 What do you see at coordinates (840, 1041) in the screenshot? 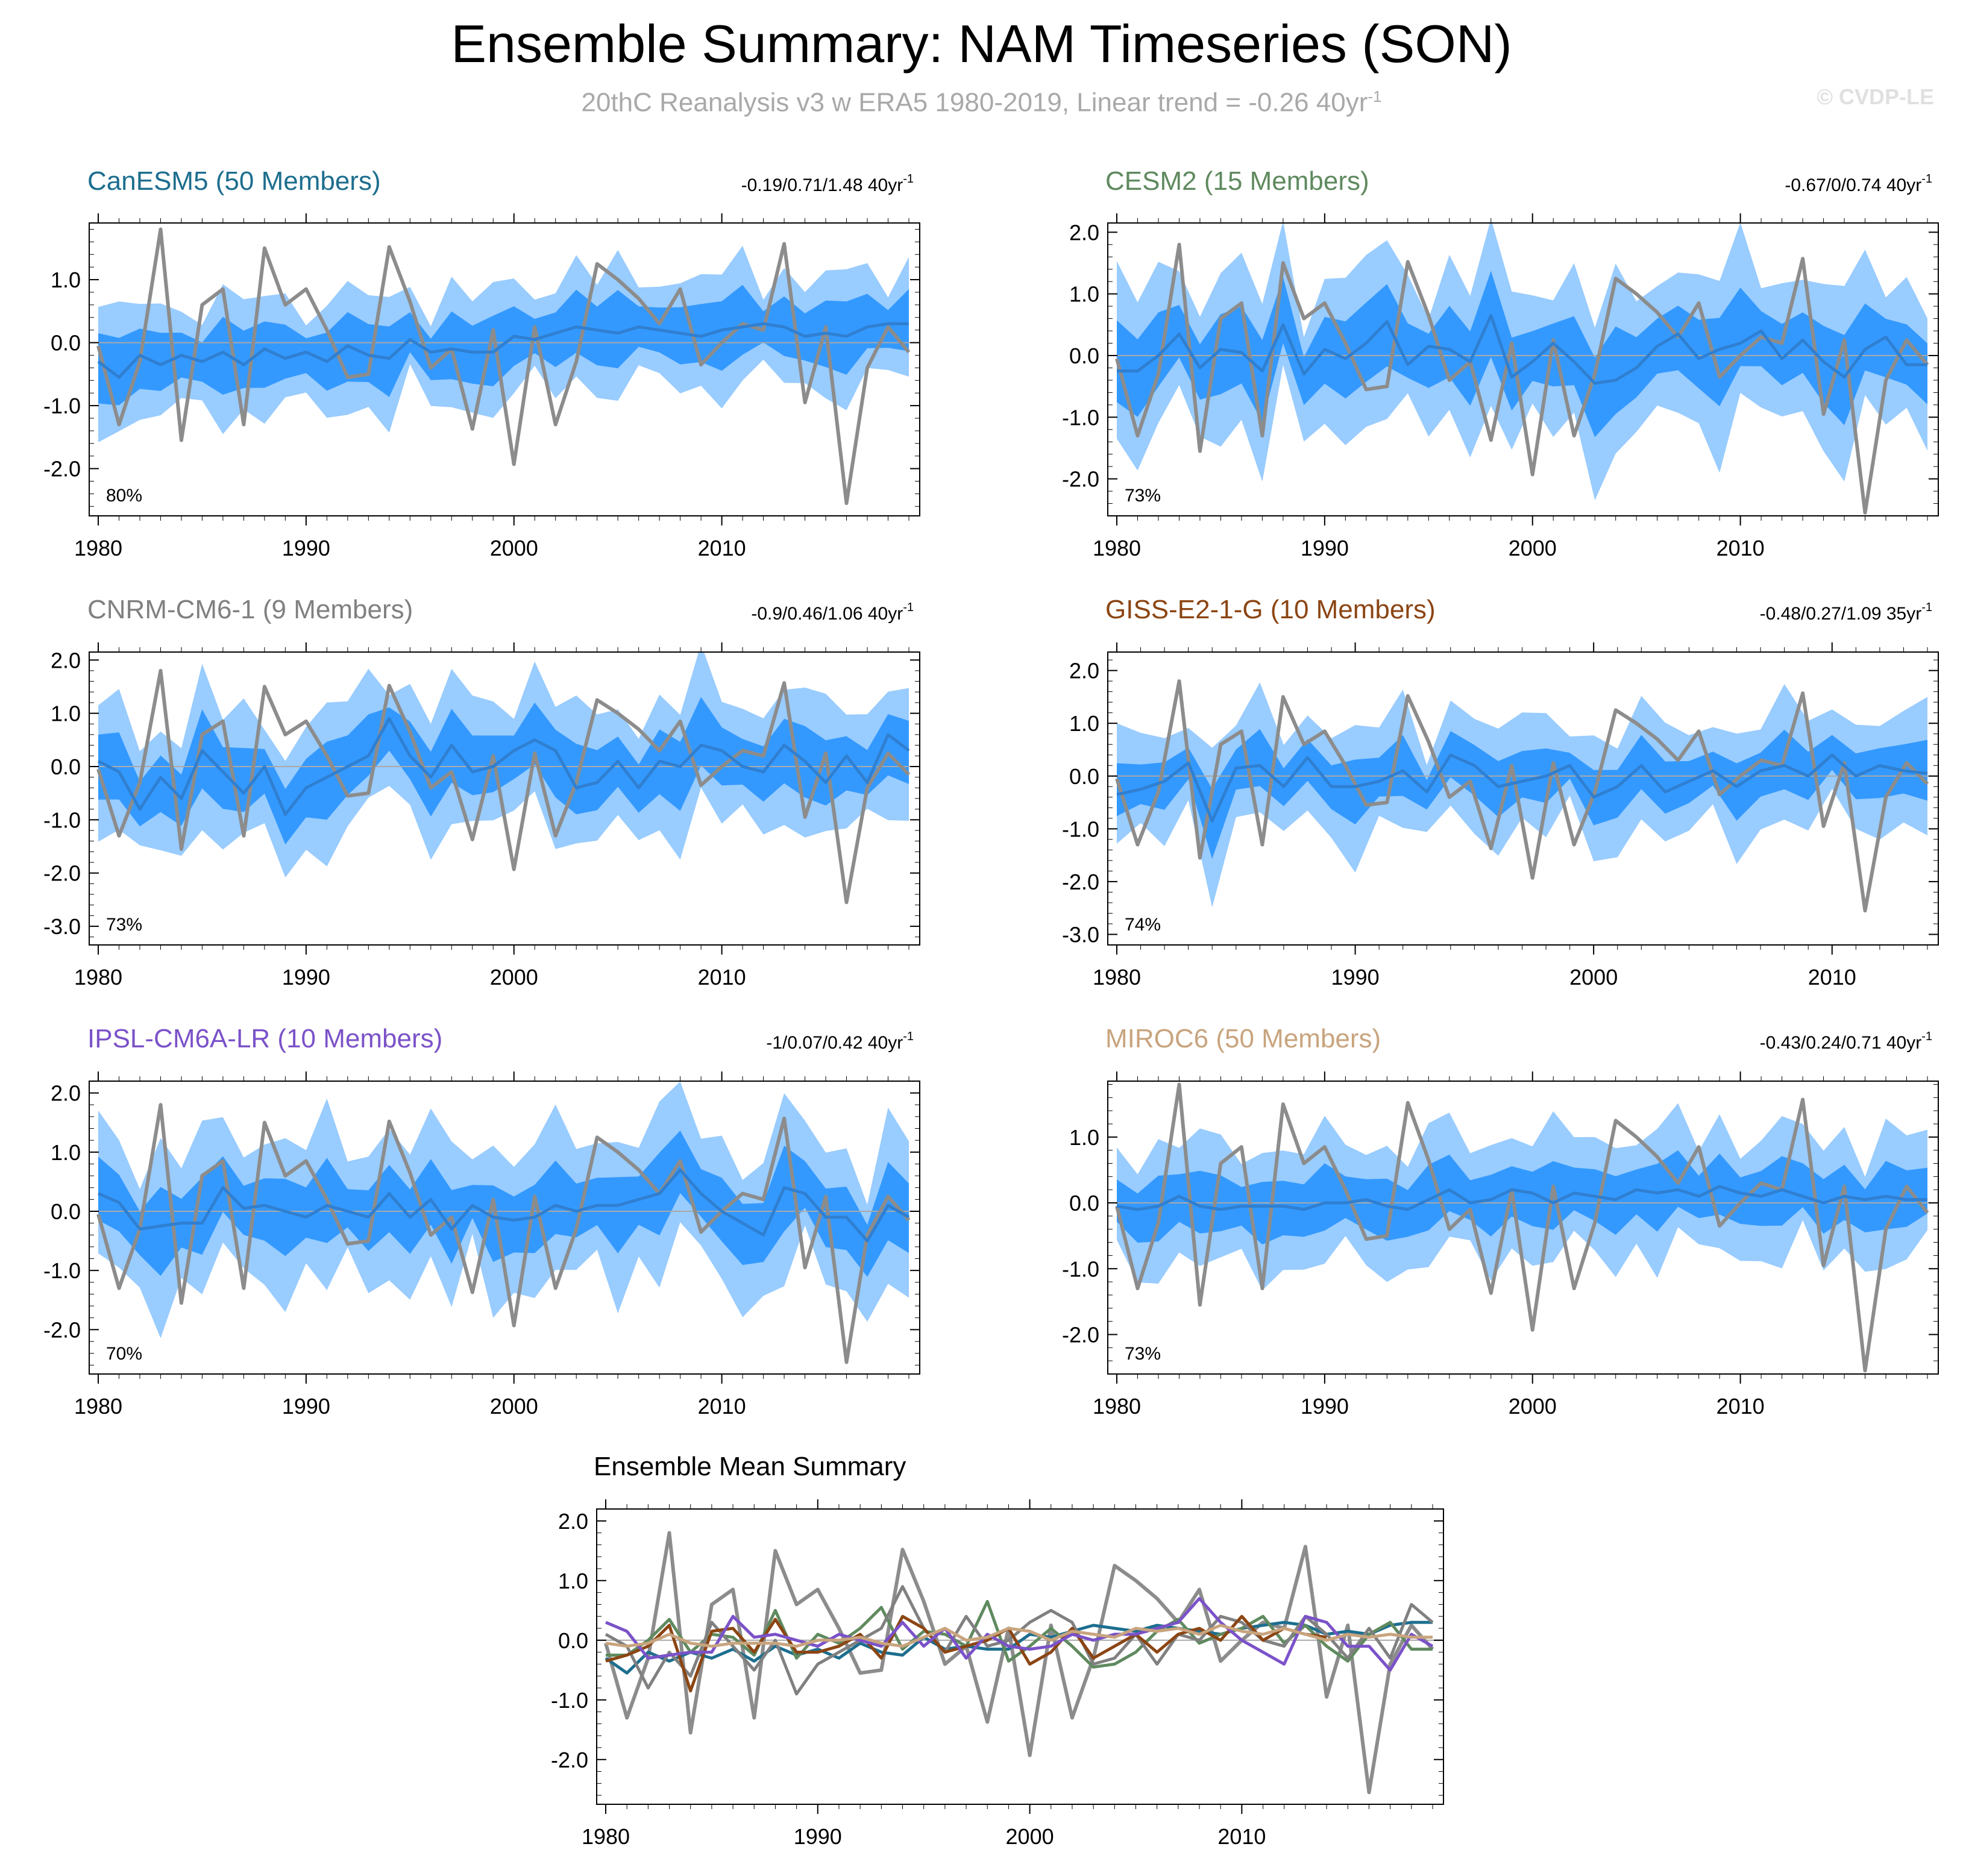
I see `panel-trend-text: -1/0.07/0.42 40yr-1` at bounding box center [840, 1041].